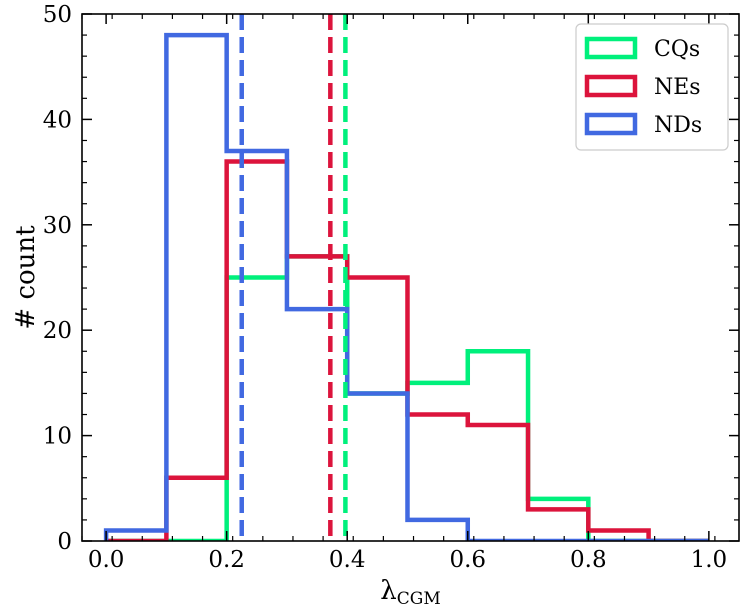 The height and width of the screenshot is (610, 748). What do you see at coordinates (677, 87) in the screenshot?
I see `legend-label-nes: NEs` at bounding box center [677, 87].